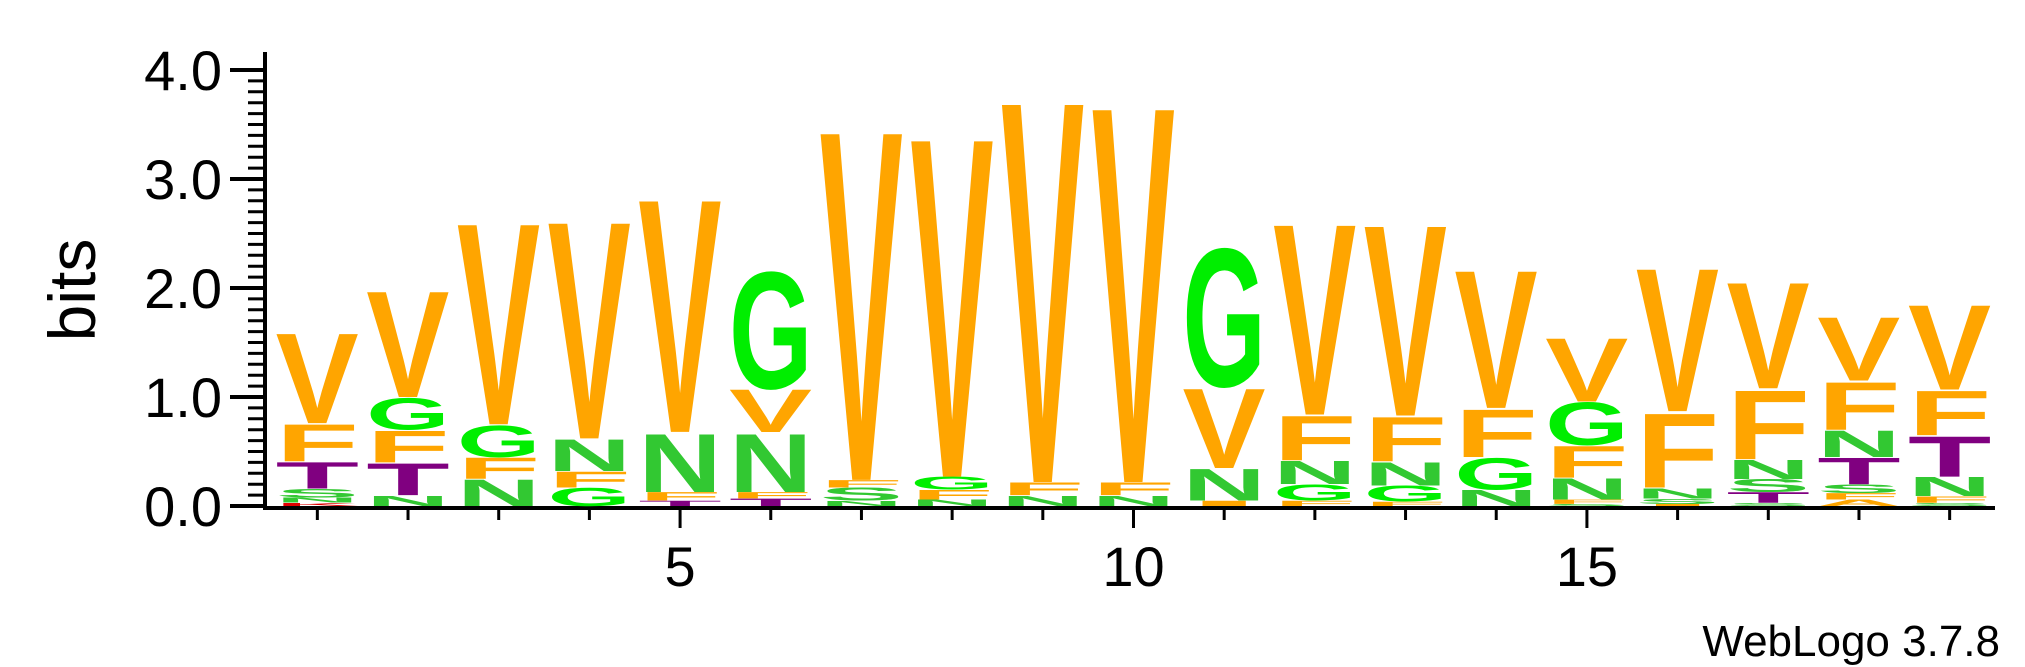 The height and width of the screenshot is (667, 2025). Describe the element at coordinates (183, 397) in the screenshot. I see `y-tick-label: 1.0` at that location.